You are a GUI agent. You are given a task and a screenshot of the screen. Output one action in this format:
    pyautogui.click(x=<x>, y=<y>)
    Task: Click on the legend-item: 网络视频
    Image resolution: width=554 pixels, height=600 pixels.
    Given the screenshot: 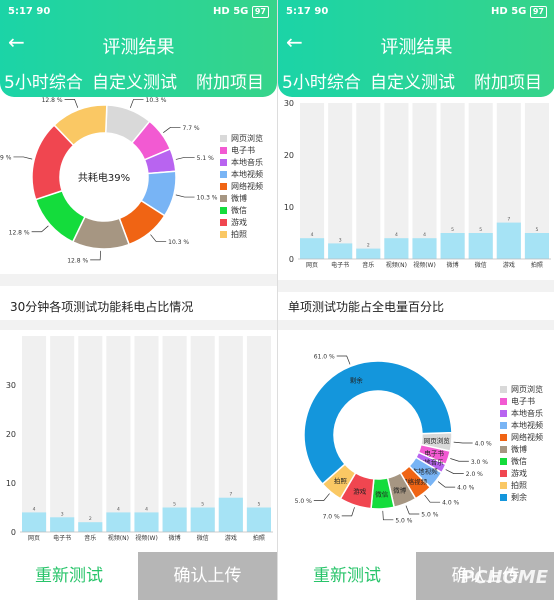 What is the action you would take?
    pyautogui.click(x=241, y=187)
    